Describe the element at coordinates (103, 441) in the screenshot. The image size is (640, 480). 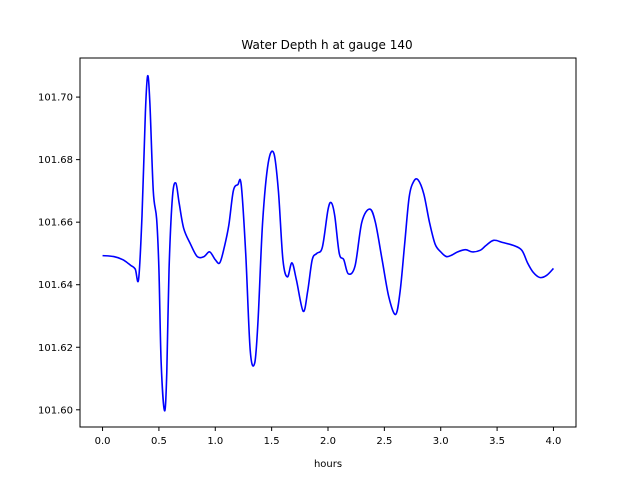
I see `x-tick-label: 0.0` at that location.